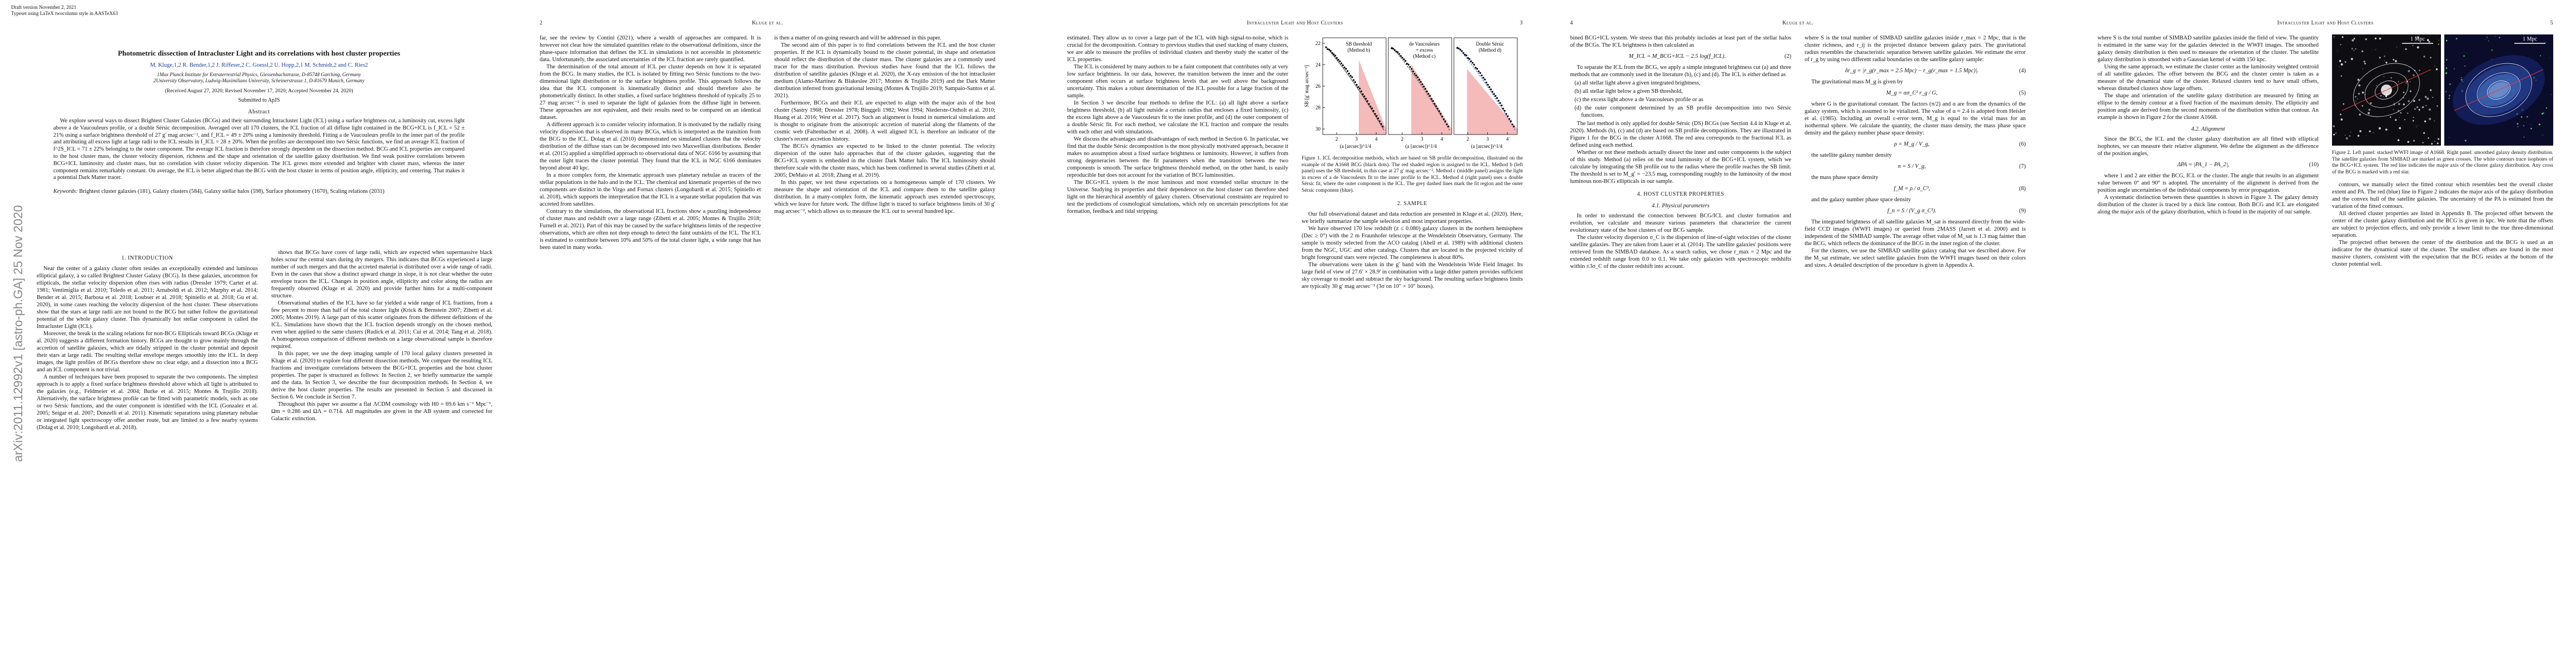  What do you see at coordinates (1295, 23) in the screenshot?
I see `running-title: Intracluster Light and Host Clusters` at bounding box center [1295, 23].